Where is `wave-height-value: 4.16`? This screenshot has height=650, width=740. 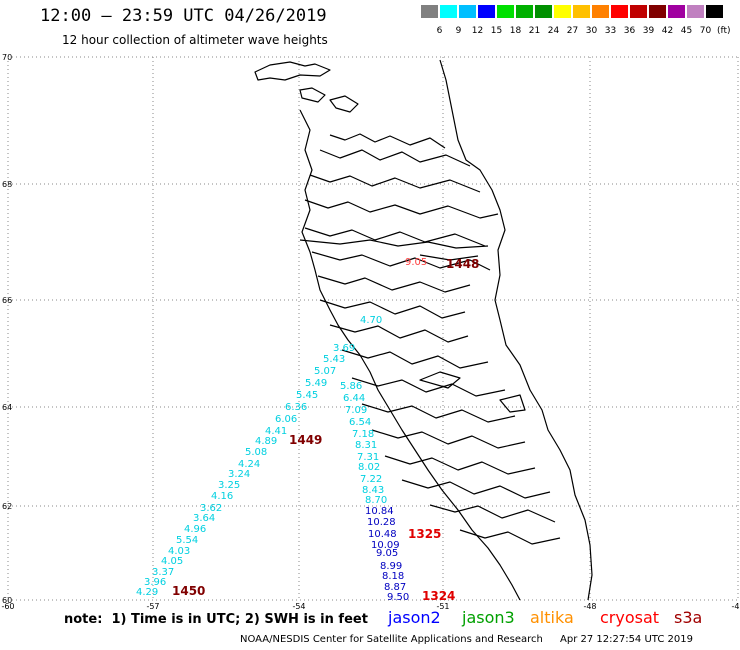 wave-height-value: 4.16 is located at coordinates (222, 496).